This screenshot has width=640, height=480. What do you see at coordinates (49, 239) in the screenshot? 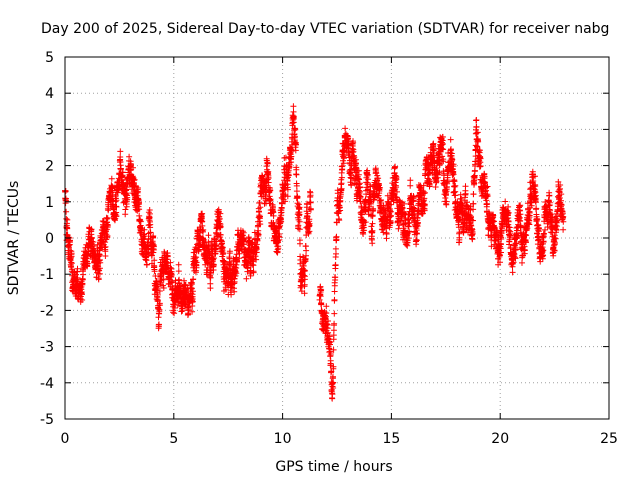
I see `y-tick-label: 0` at bounding box center [49, 239].